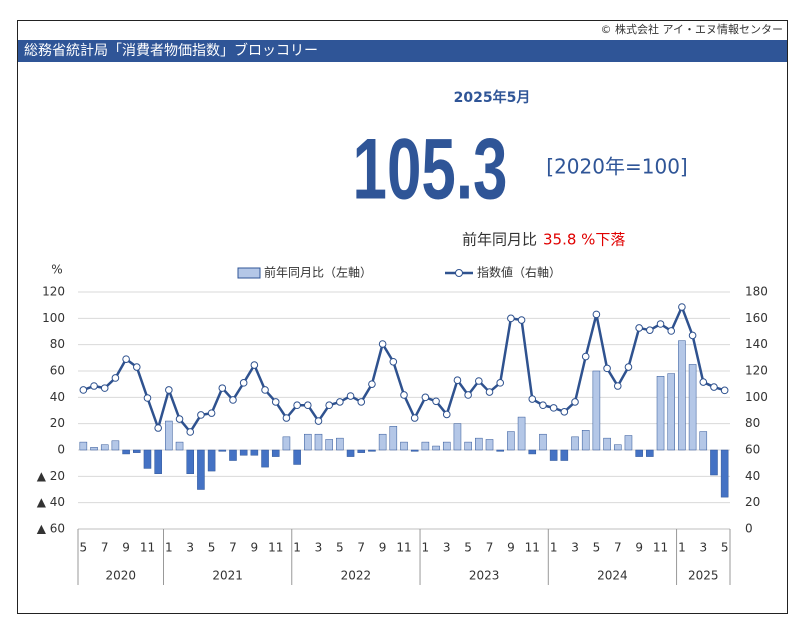  Describe the element at coordinates (692, 29) in the screenshot. I see `copyright: © 株式会社 アイ・エヌ情報センター` at that location.